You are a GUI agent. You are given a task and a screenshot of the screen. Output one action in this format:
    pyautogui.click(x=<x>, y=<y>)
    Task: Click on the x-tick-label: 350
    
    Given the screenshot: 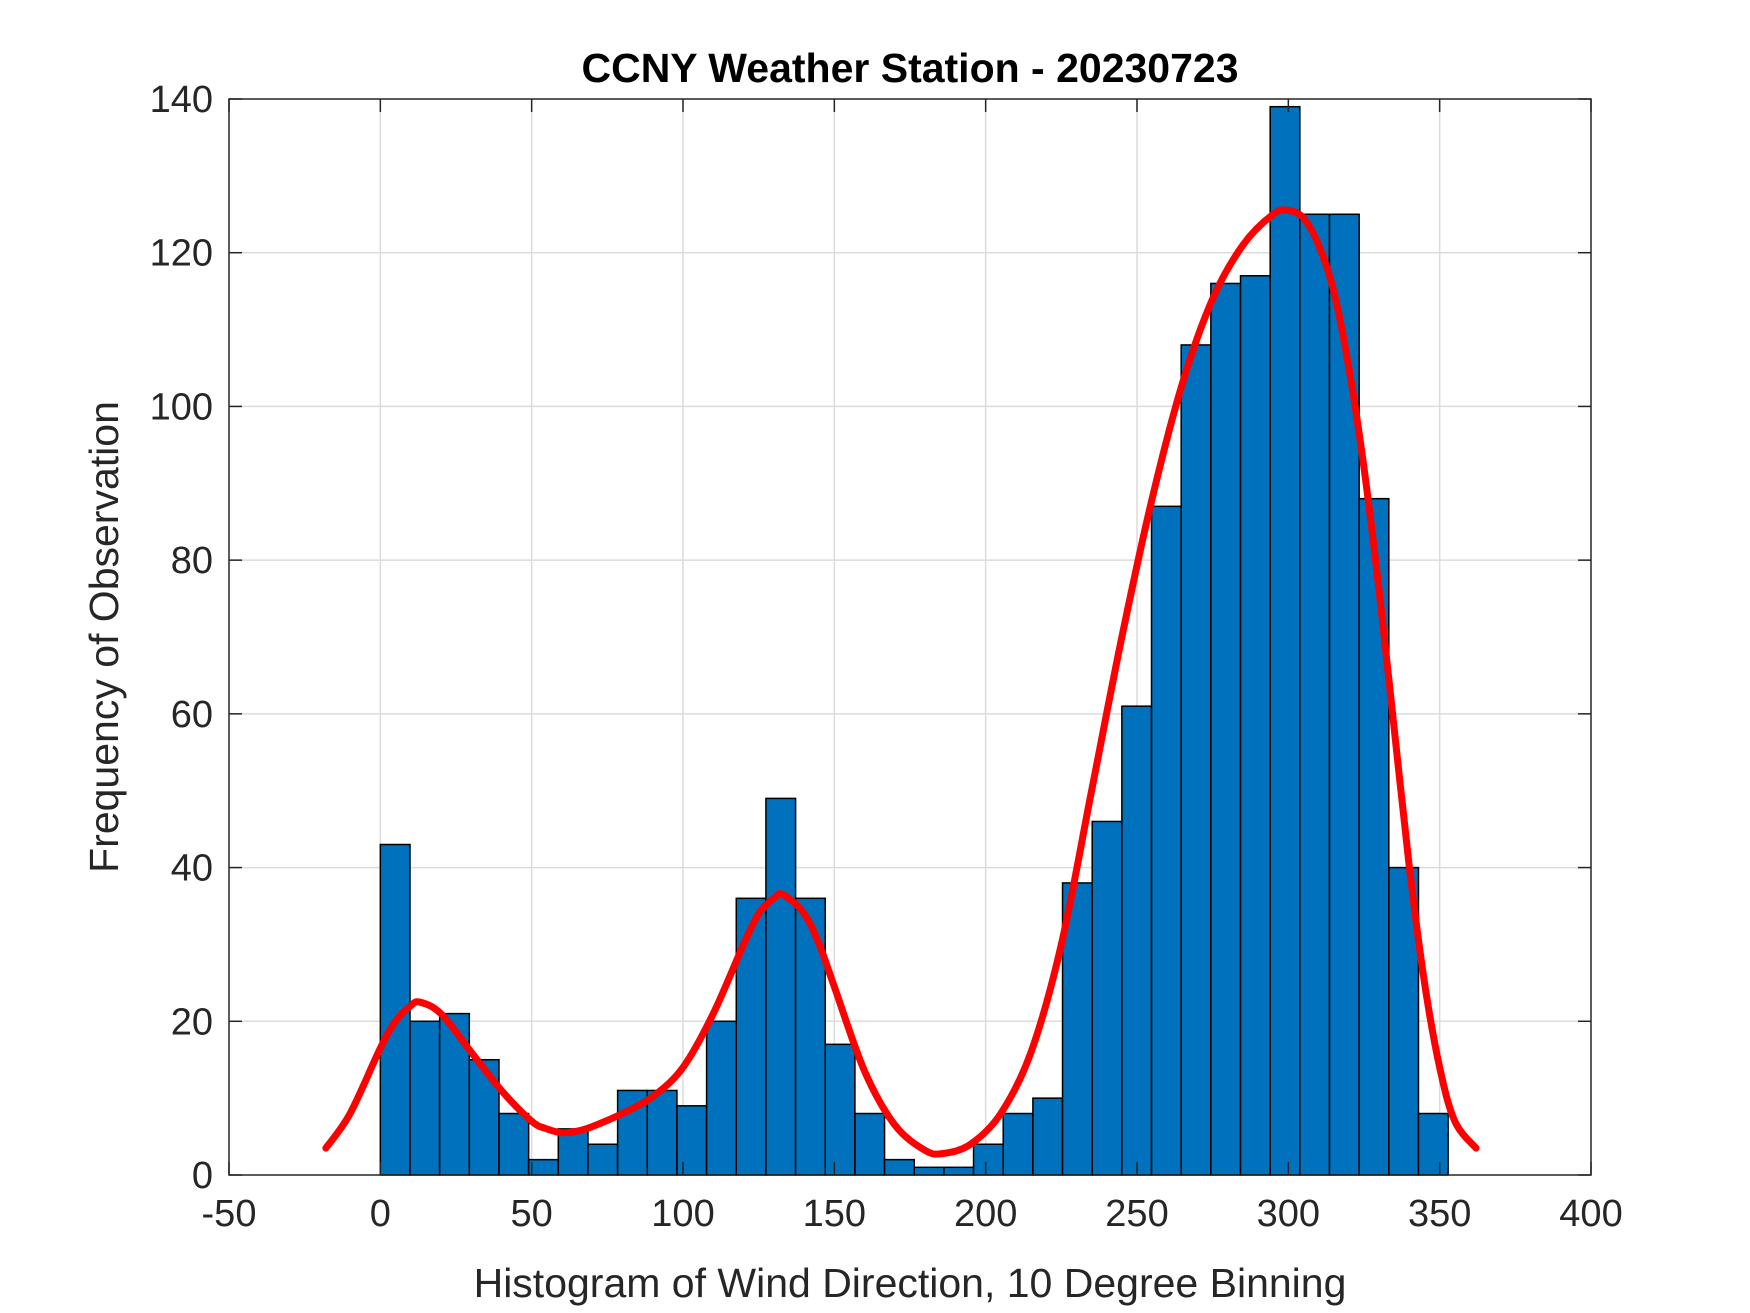 What is the action you would take?
    pyautogui.click(x=1439, y=1214)
    